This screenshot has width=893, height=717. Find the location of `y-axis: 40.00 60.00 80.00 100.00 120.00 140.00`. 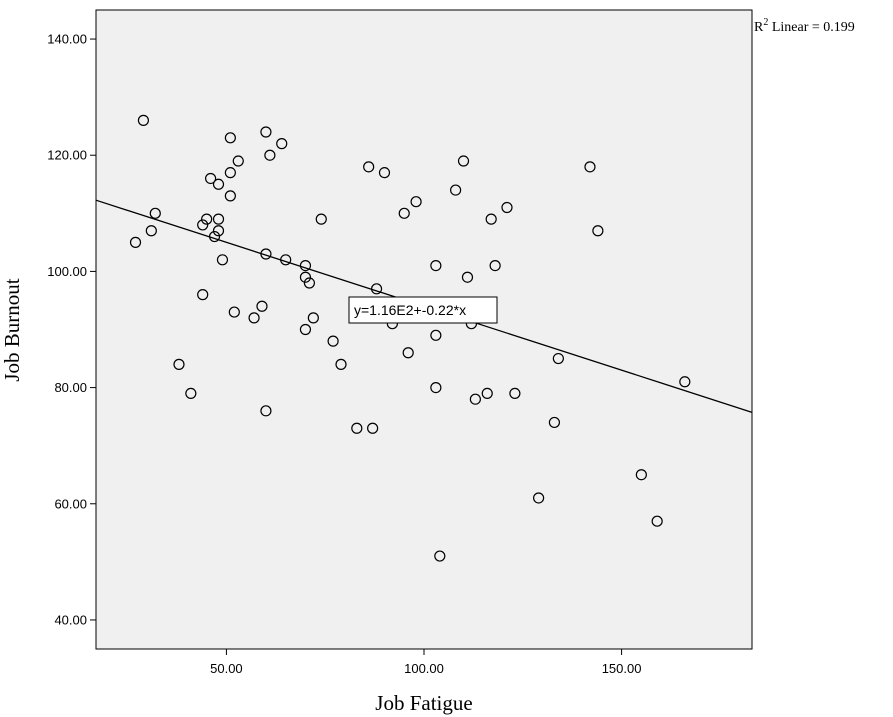

y-axis: 40.00 60.00 80.00 100.00 120.00 140.00 is located at coordinates (71, 329).